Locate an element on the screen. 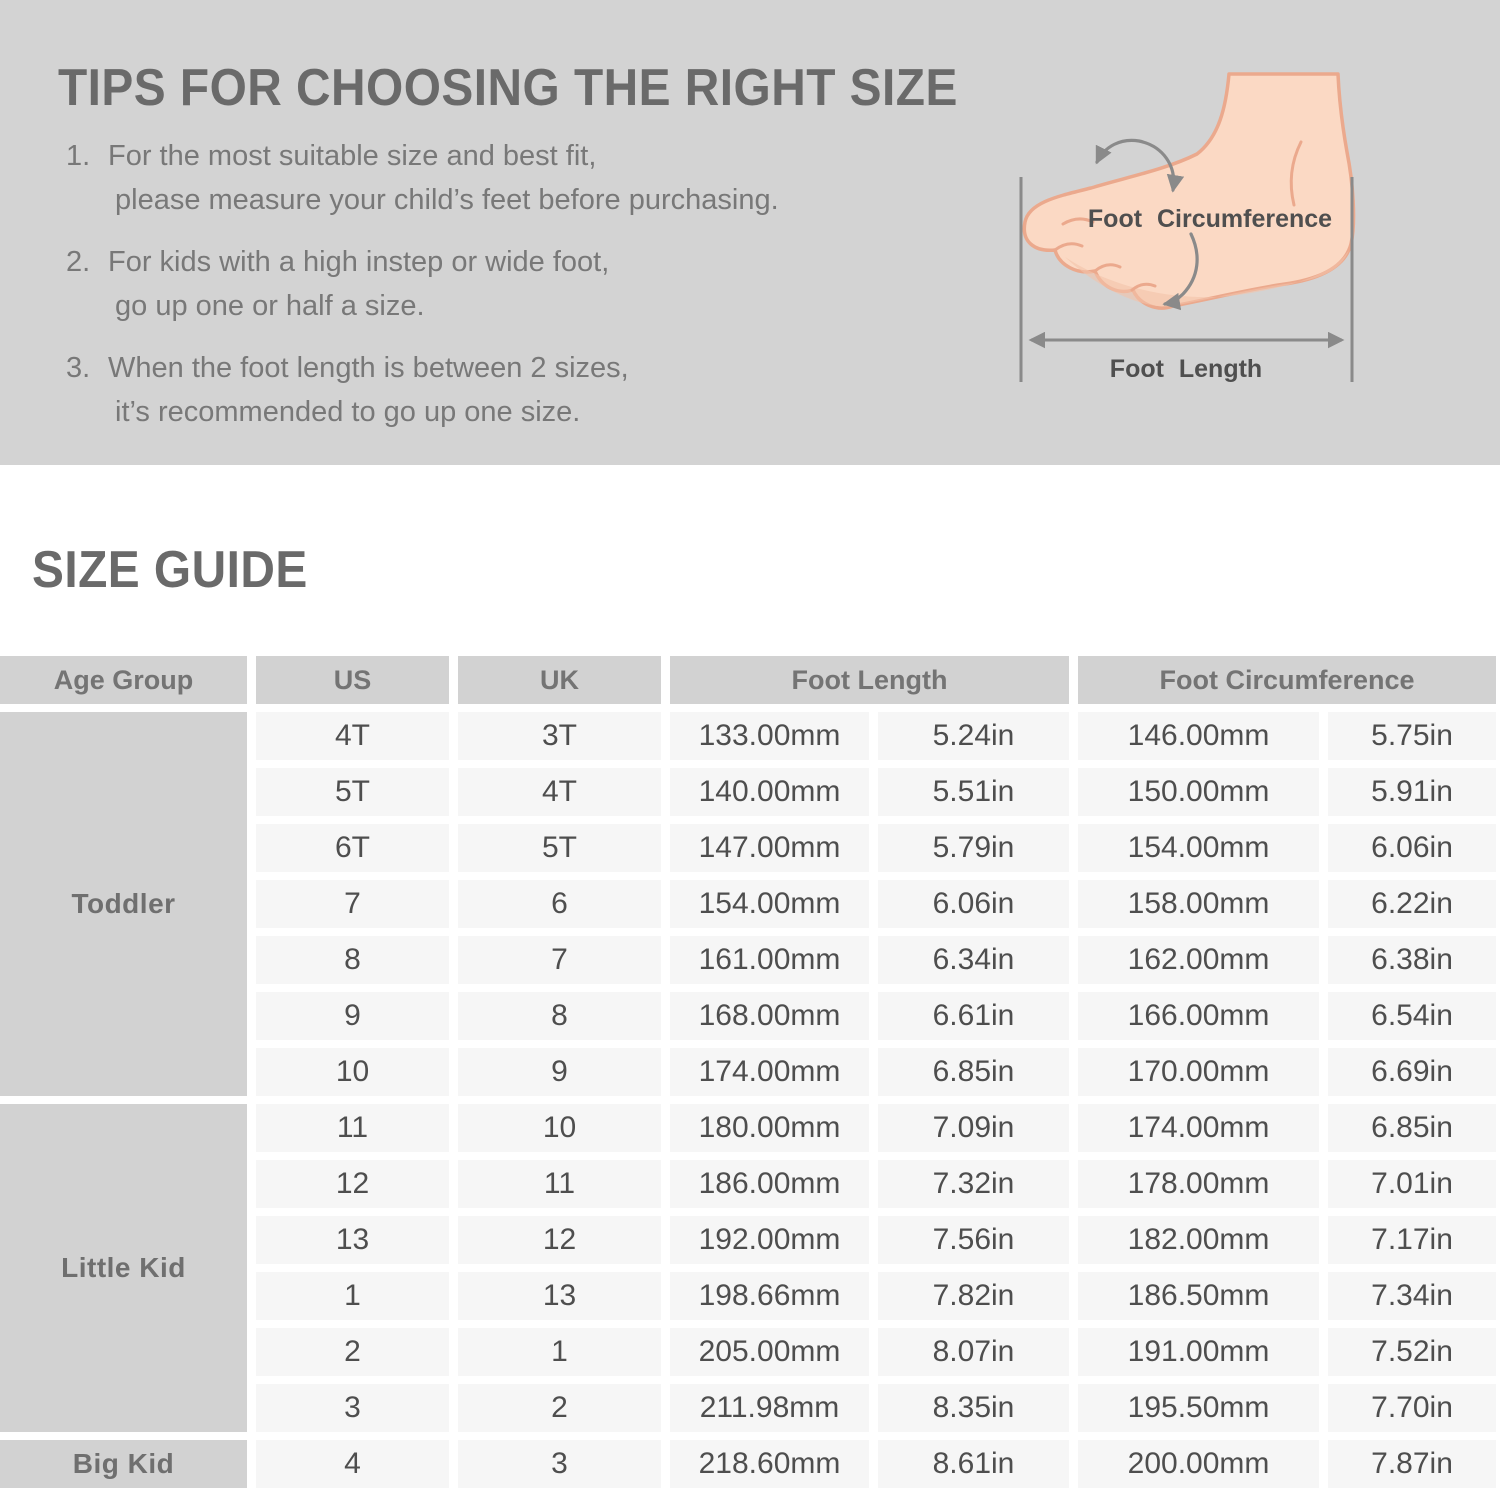 The image size is (1500, 1500). header-uk: UK is located at coordinates (559, 680).